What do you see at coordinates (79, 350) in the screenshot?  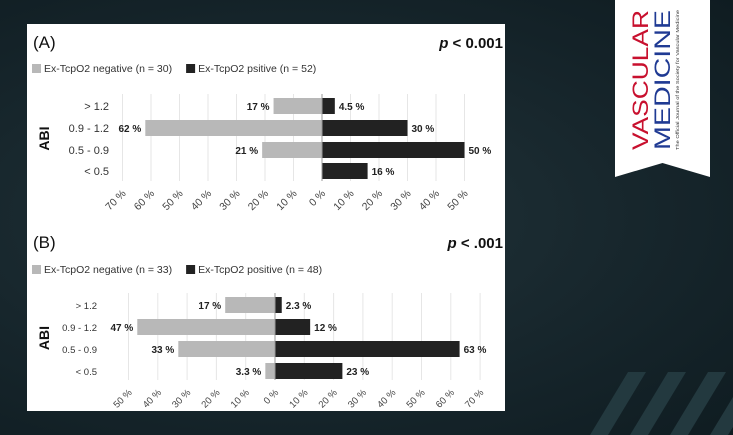 I see `chart2-category-label: 0.5 - 0.9` at bounding box center [79, 350].